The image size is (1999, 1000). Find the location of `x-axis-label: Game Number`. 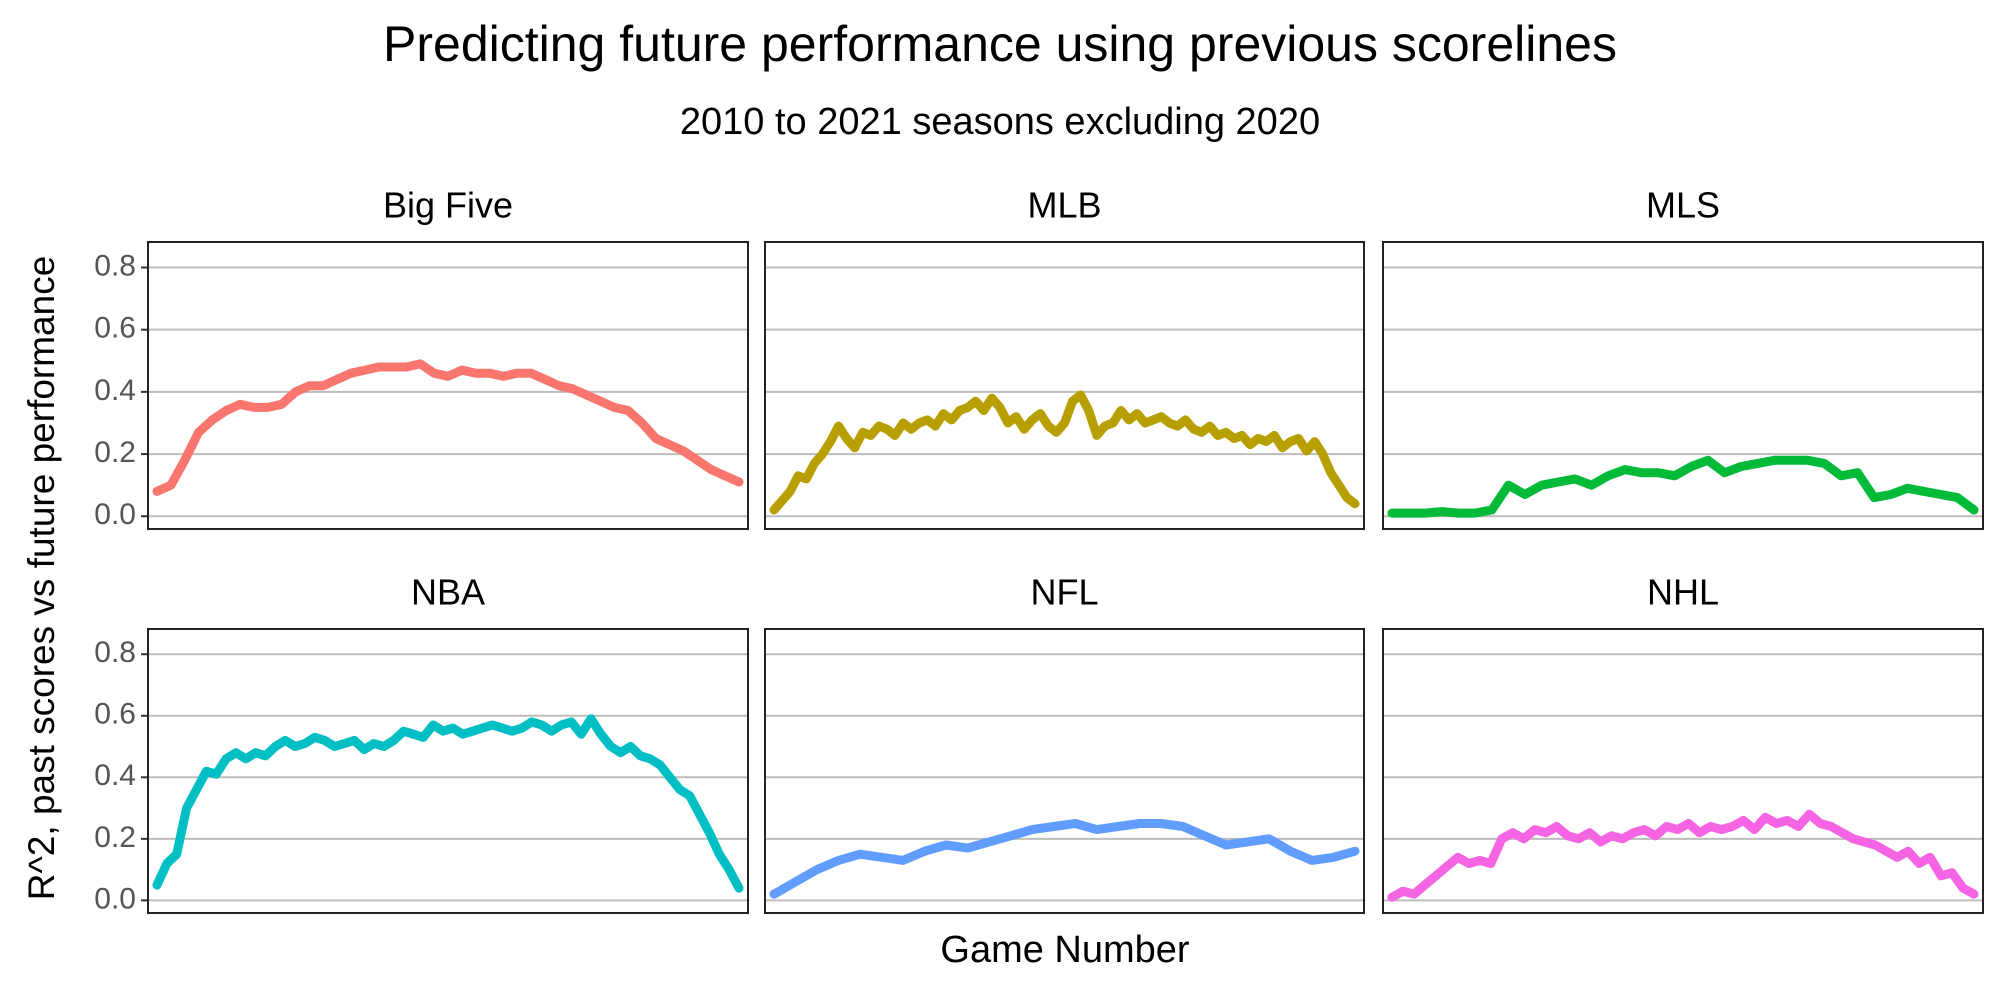

x-axis-label: Game Number is located at coordinates (1065, 950).